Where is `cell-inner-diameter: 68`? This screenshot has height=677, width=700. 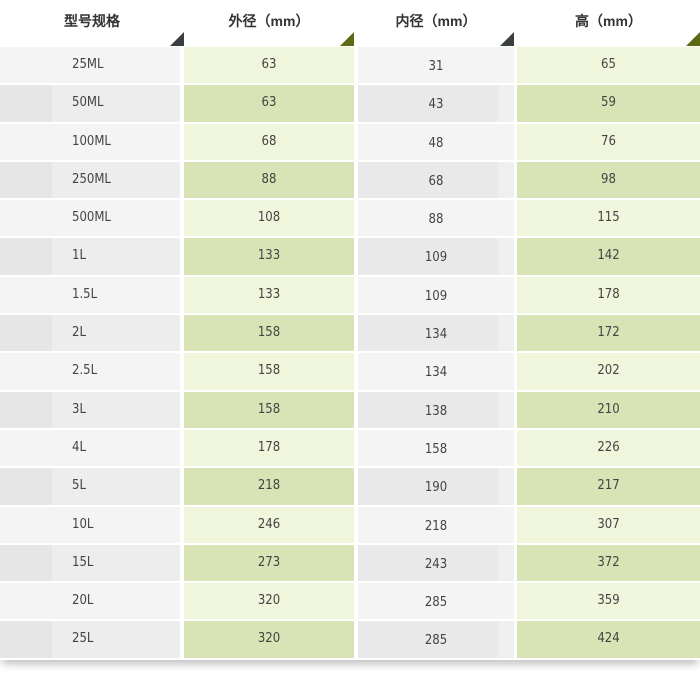
cell-inner-diameter: 68 is located at coordinates (436, 180).